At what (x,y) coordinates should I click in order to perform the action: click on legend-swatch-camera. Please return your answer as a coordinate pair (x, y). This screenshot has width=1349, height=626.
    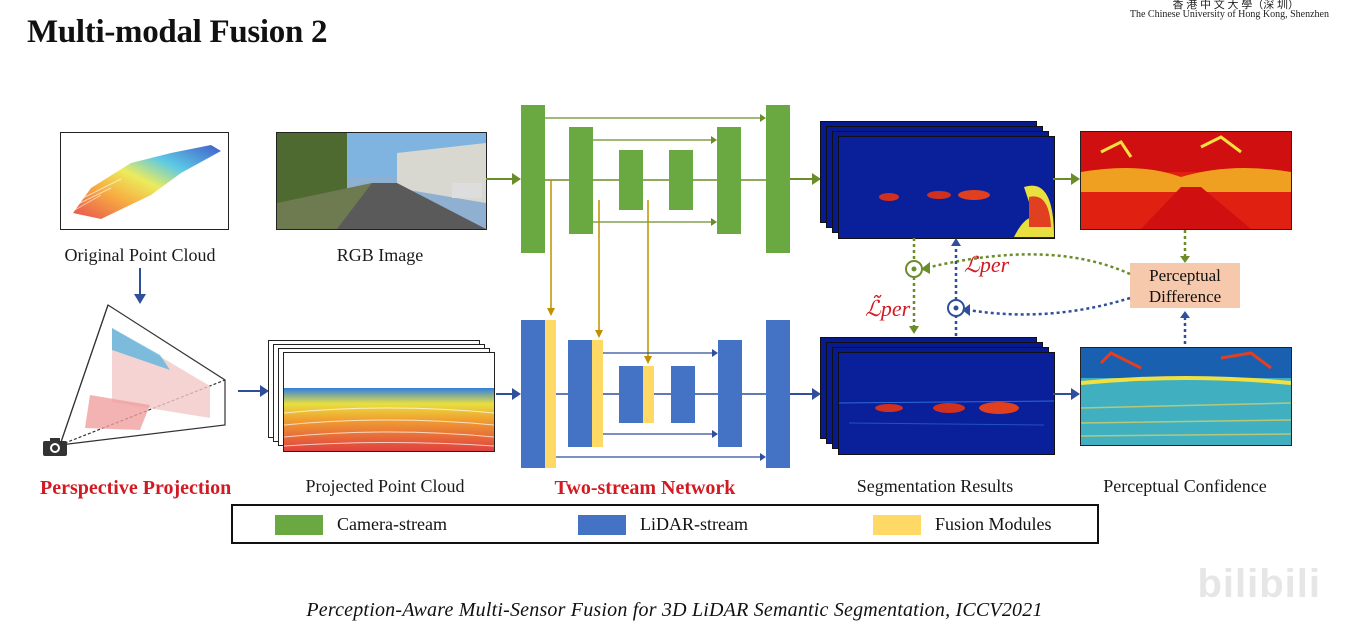
    Looking at the image, I should click on (299, 524).